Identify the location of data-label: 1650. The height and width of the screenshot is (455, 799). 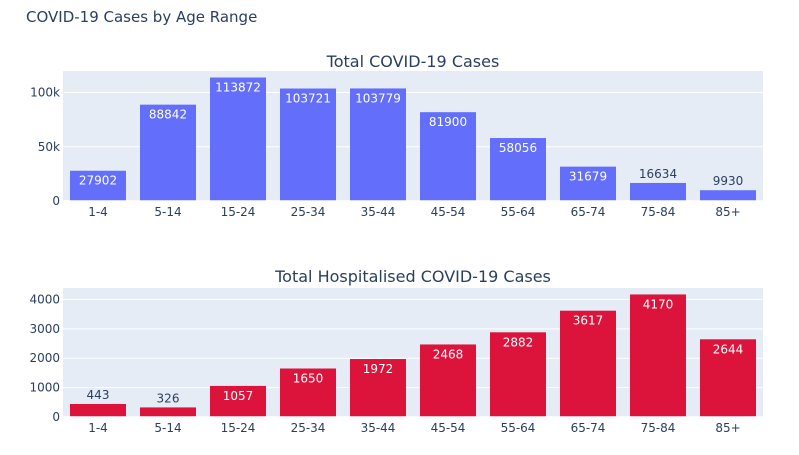
(308, 379).